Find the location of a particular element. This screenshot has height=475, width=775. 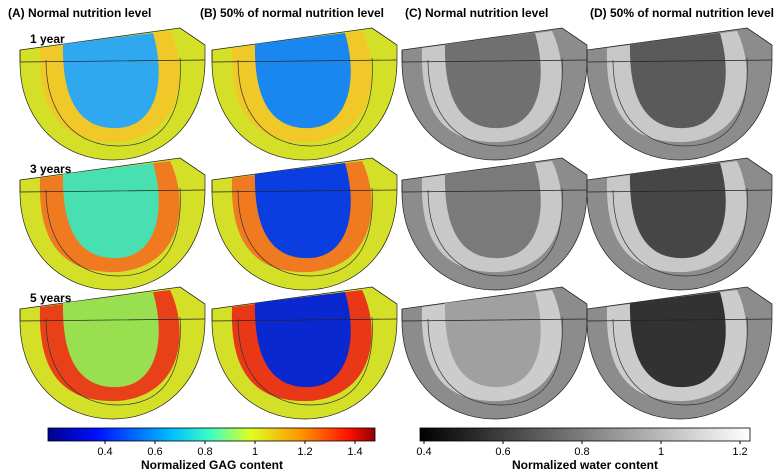

column-title: (C) Normal nutrition level is located at coordinates (476, 13).